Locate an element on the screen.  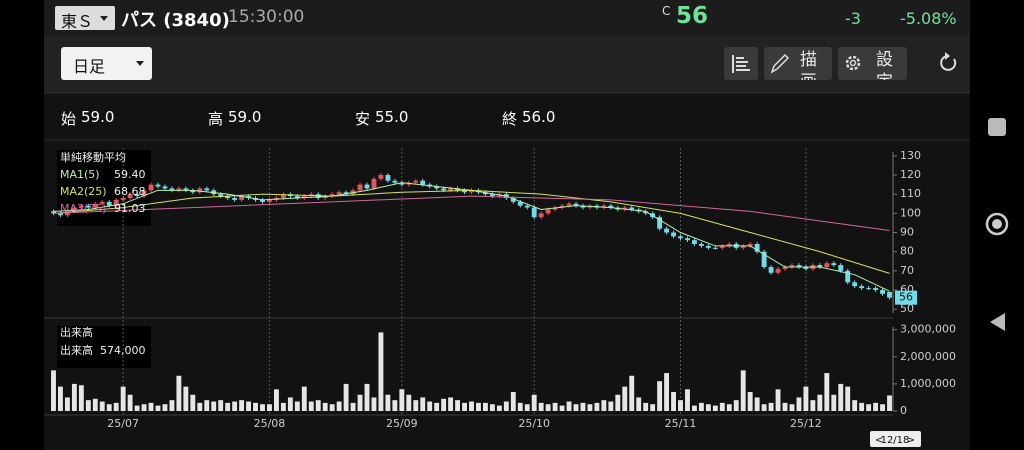
gear-icon is located at coordinates (853, 63).